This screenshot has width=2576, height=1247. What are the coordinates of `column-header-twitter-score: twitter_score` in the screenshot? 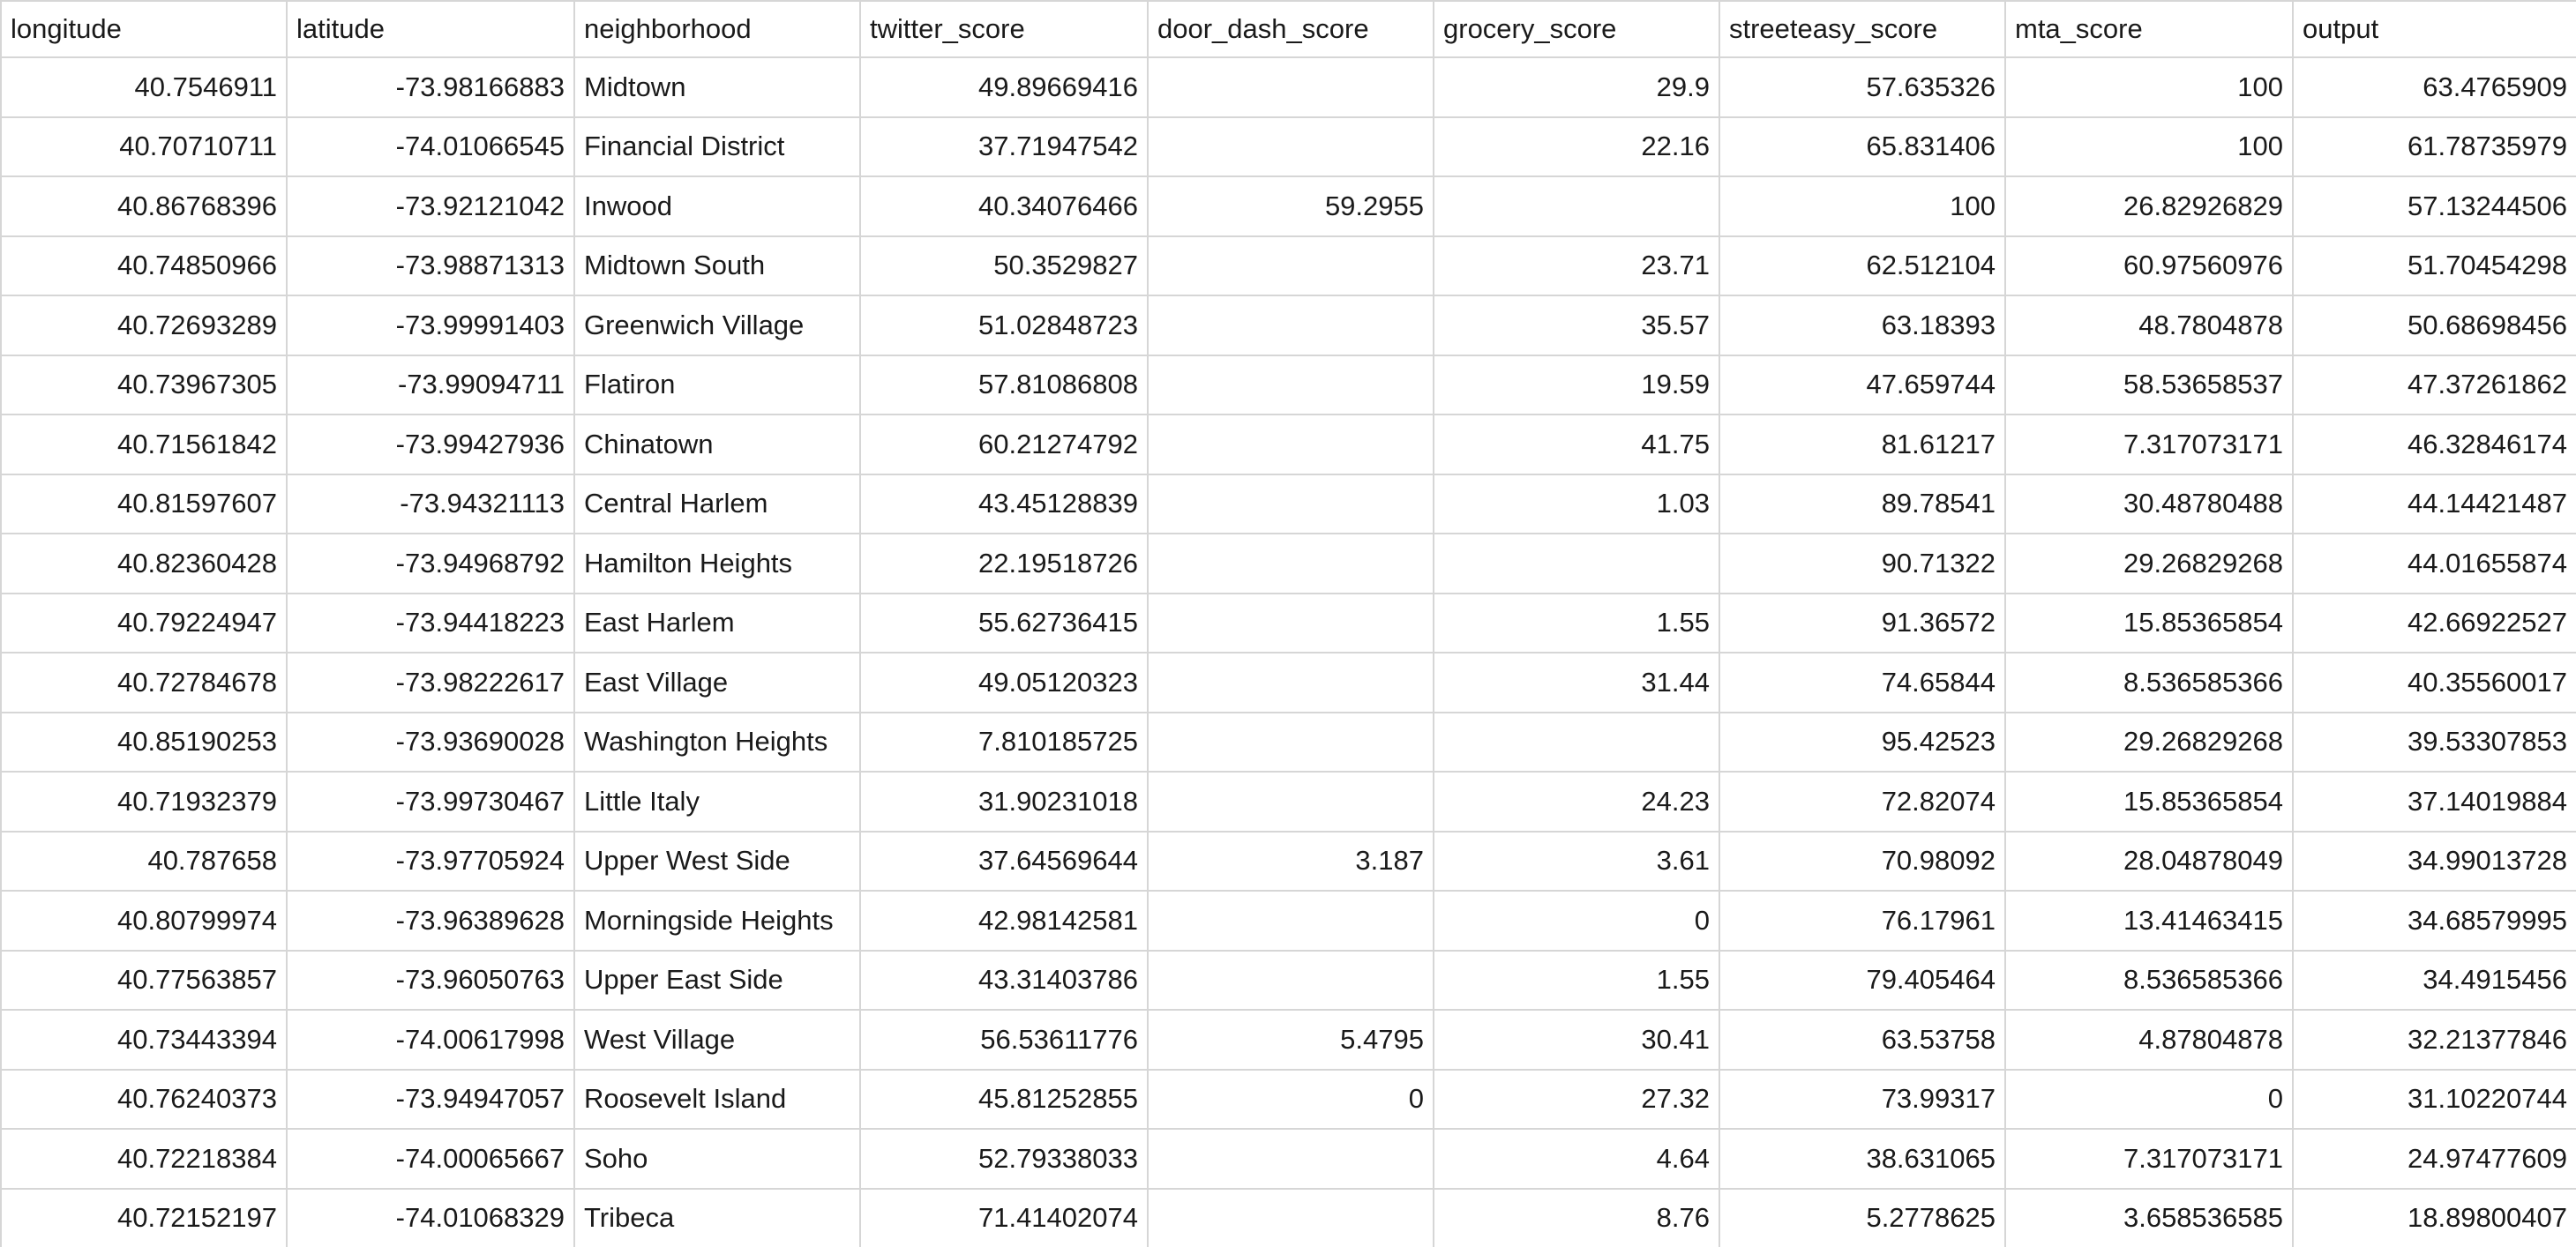 It's located at (1004, 29).